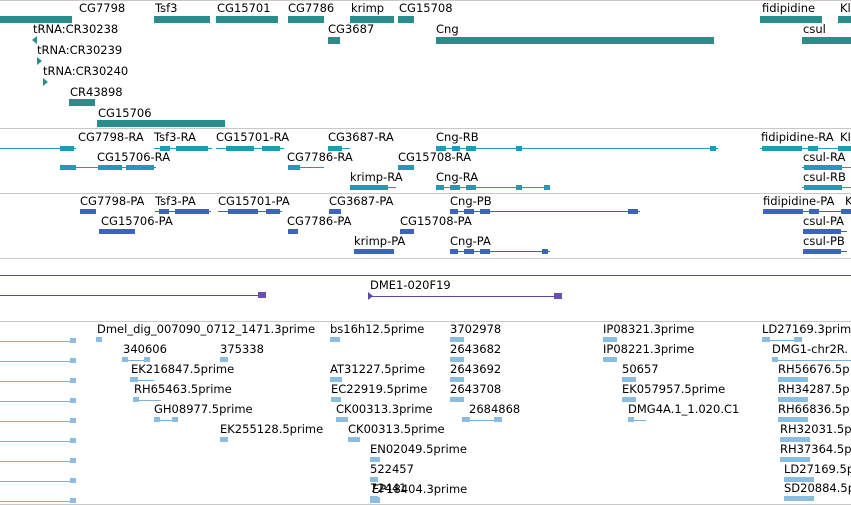 The image size is (851, 505). What do you see at coordinates (649, 329) in the screenshot?
I see `est-label-ip08321: IP08321.3prime` at bounding box center [649, 329].